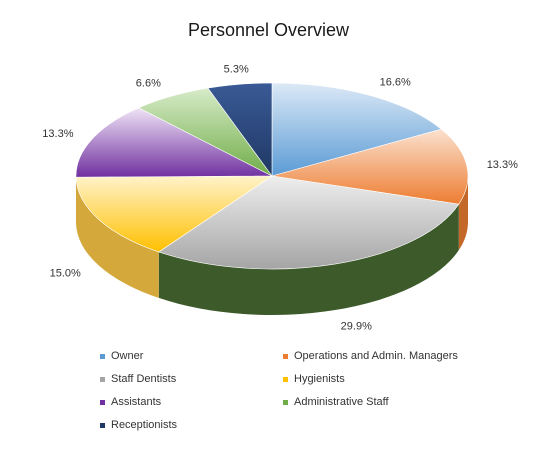 The width and height of the screenshot is (537, 456). What do you see at coordinates (341, 402) in the screenshot?
I see `legend-label: Administrative Staff` at bounding box center [341, 402].